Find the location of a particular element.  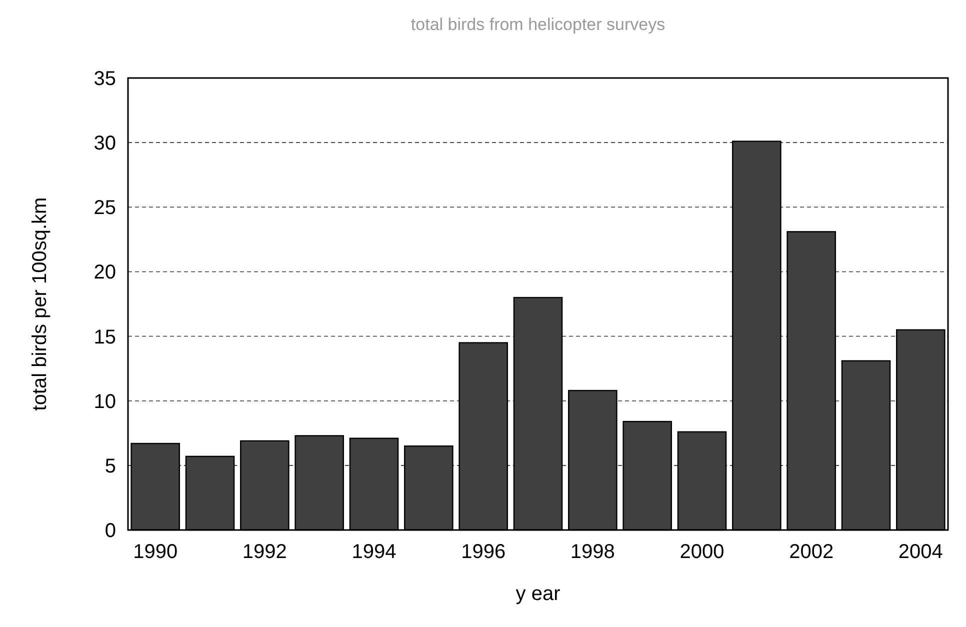

x-tick-label: 2002 is located at coordinates (811, 552).